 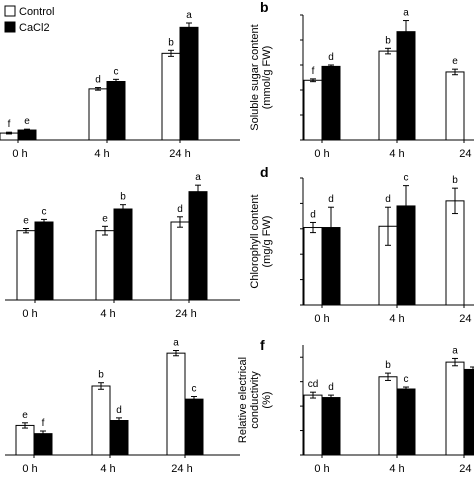 What do you see at coordinates (267, 78) in the screenshot?
I see `y-axis-label: (mmol/g FW)` at bounding box center [267, 78].